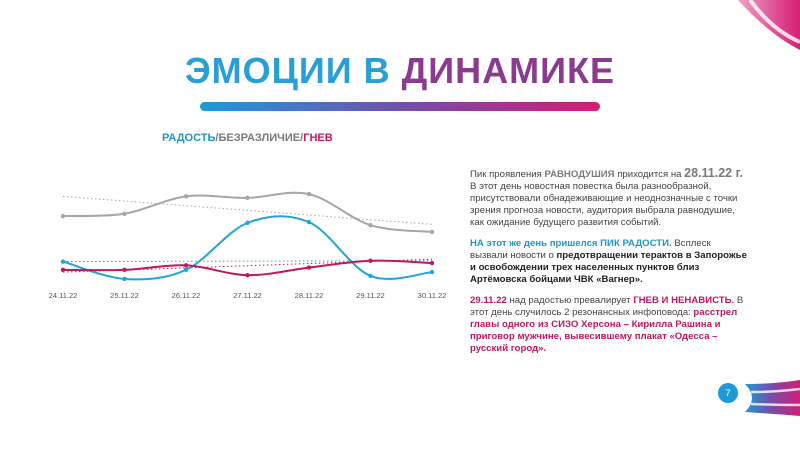  Describe the element at coordinates (259, 138) in the screenshot. I see `chart-title-indifference: БЕЗРАЗЛИЧИЕ` at that location.